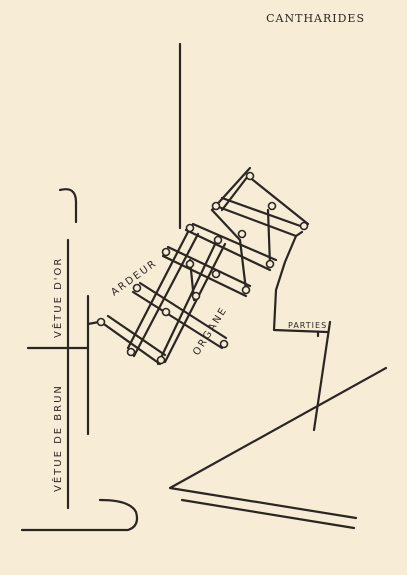 The height and width of the screenshot is (575, 407). I want to click on vetue-brun-label: VÊTUE DE BRUN, so click(57, 438).